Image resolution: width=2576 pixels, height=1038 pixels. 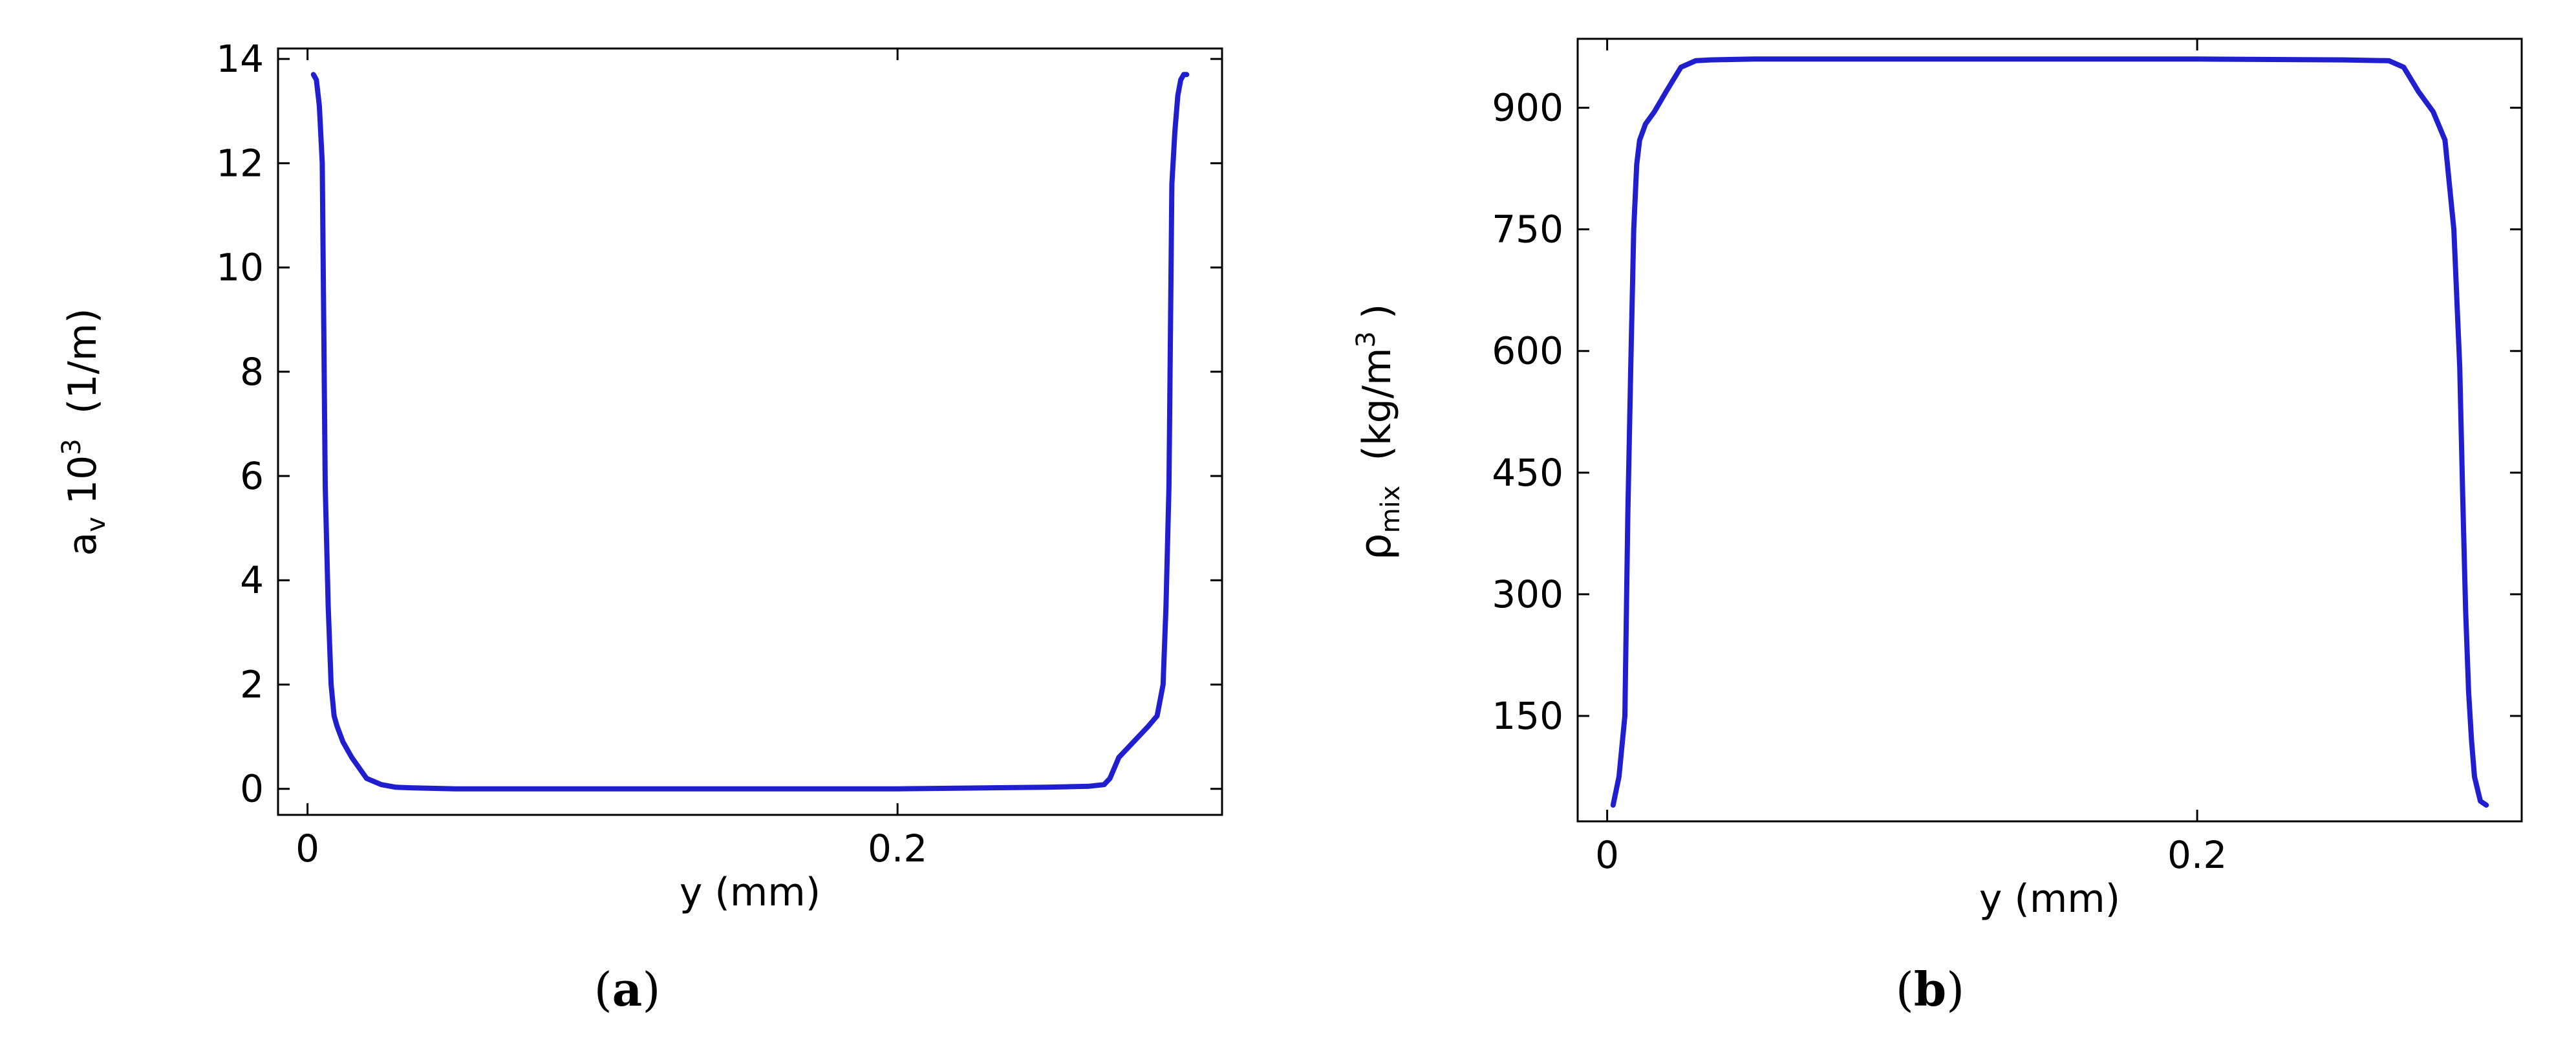 I want to click on y-label-mid-a: 10, so click(x=82, y=486).